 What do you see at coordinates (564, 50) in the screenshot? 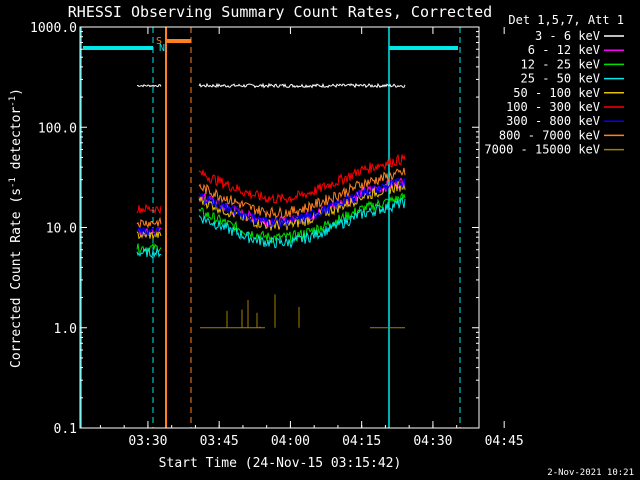
I see `legend-label: 6 - 12 keV` at bounding box center [564, 50].